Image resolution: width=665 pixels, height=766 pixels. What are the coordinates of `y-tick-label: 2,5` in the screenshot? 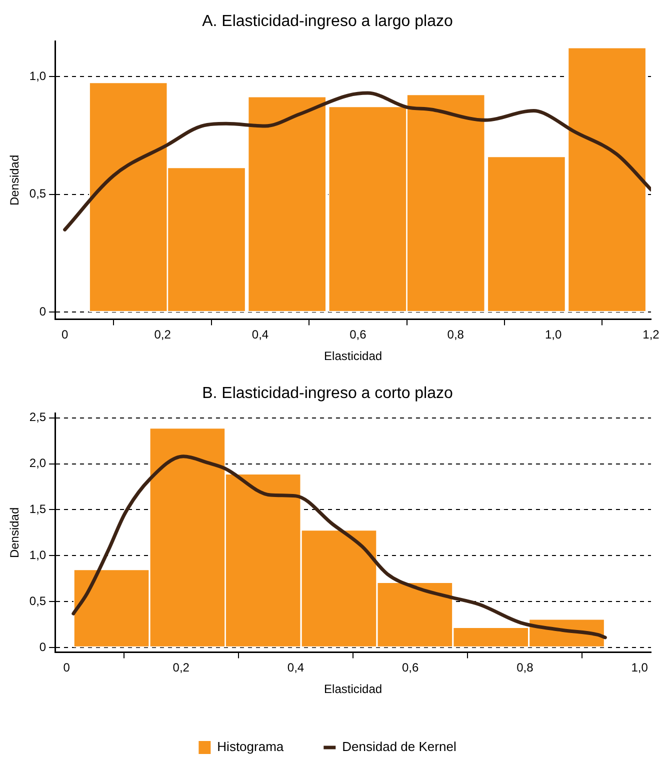 It's located at (37, 417).